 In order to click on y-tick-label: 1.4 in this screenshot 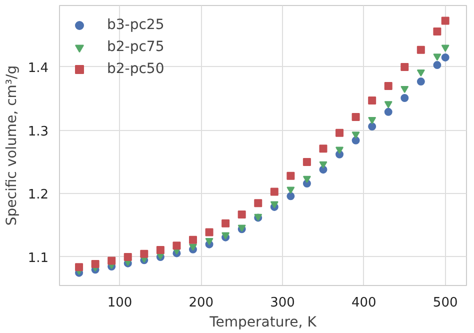, I will do `click(38, 68)`.